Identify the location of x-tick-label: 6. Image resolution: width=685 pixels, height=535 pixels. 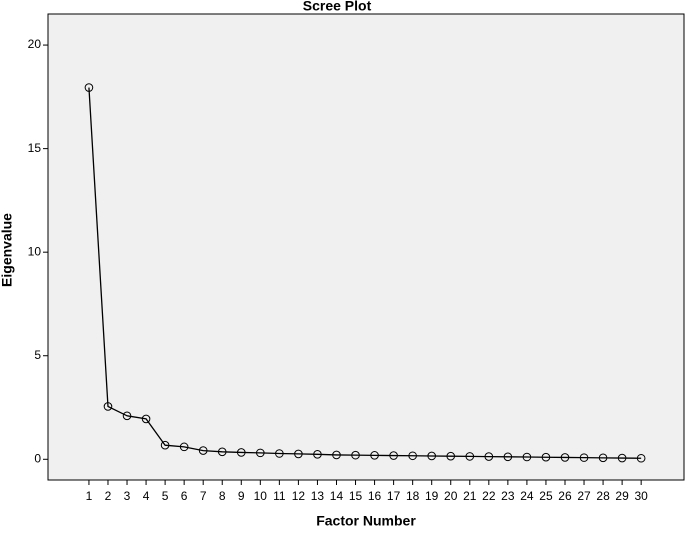
(184, 496).